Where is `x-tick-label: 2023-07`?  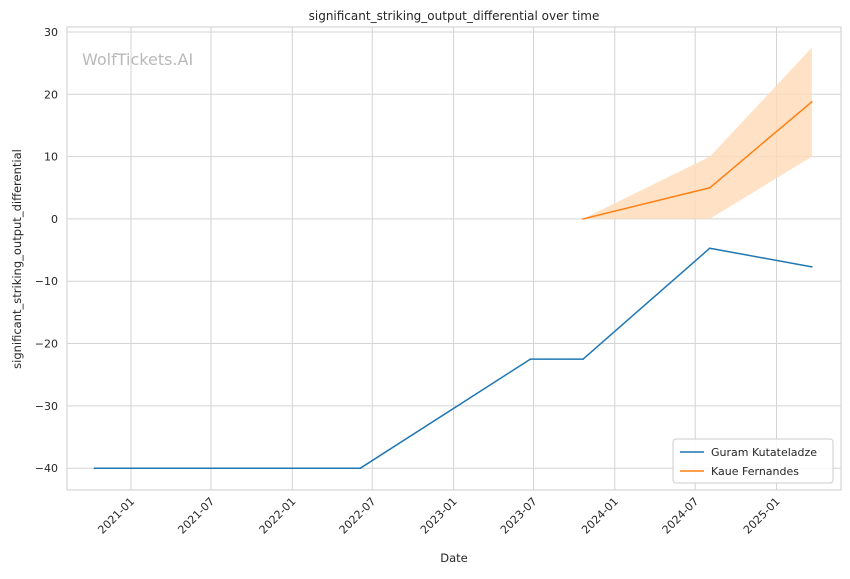
x-tick-label: 2023-07 is located at coordinates (519, 516).